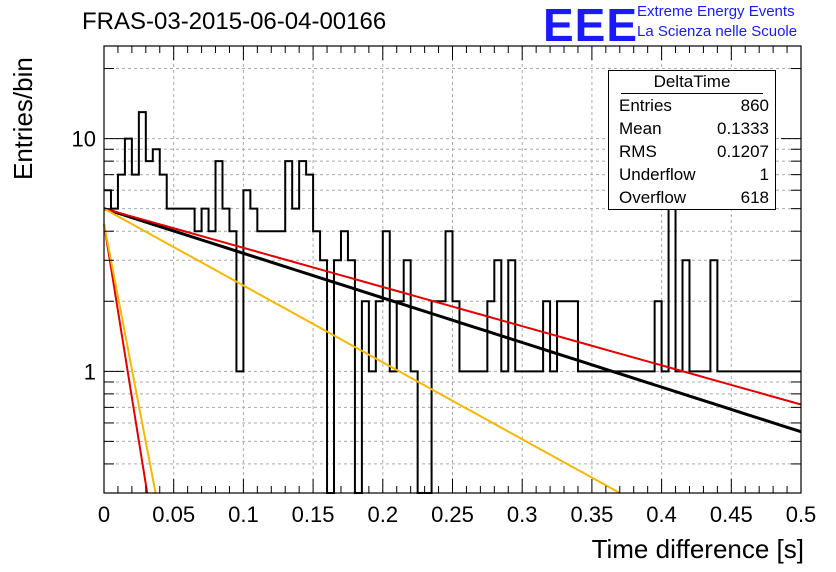 The height and width of the screenshot is (572, 836). What do you see at coordinates (743, 151) in the screenshot?
I see `stats-value: 0.1207` at bounding box center [743, 151].